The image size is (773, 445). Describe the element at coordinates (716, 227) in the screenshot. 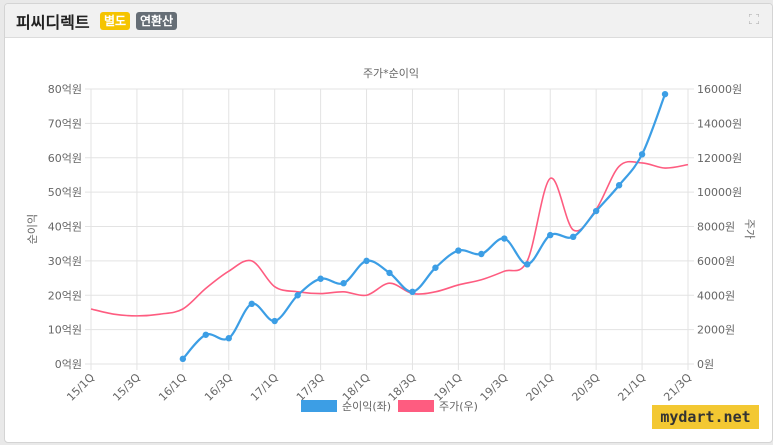

I see `y-tick-right: 8000원` at that location.